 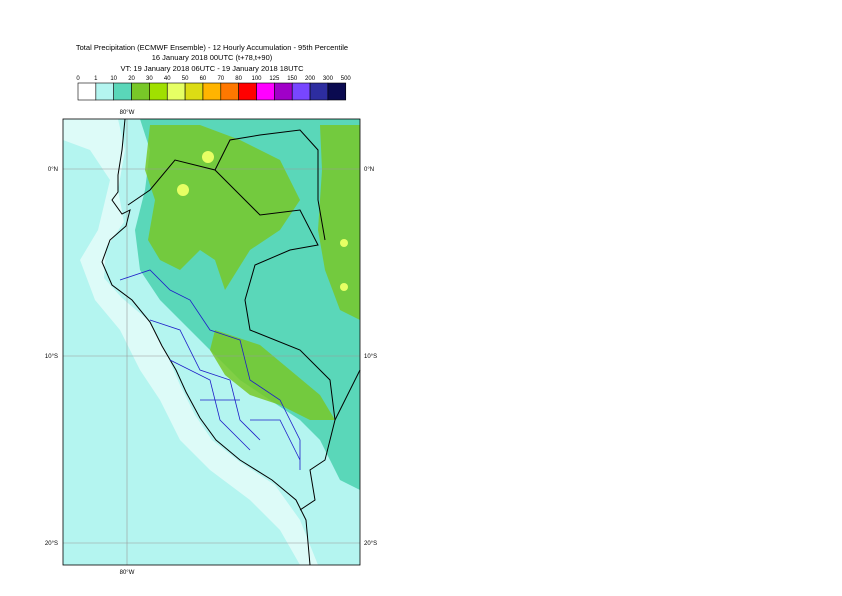 I want to click on legend-label: 0, so click(x=78, y=79).